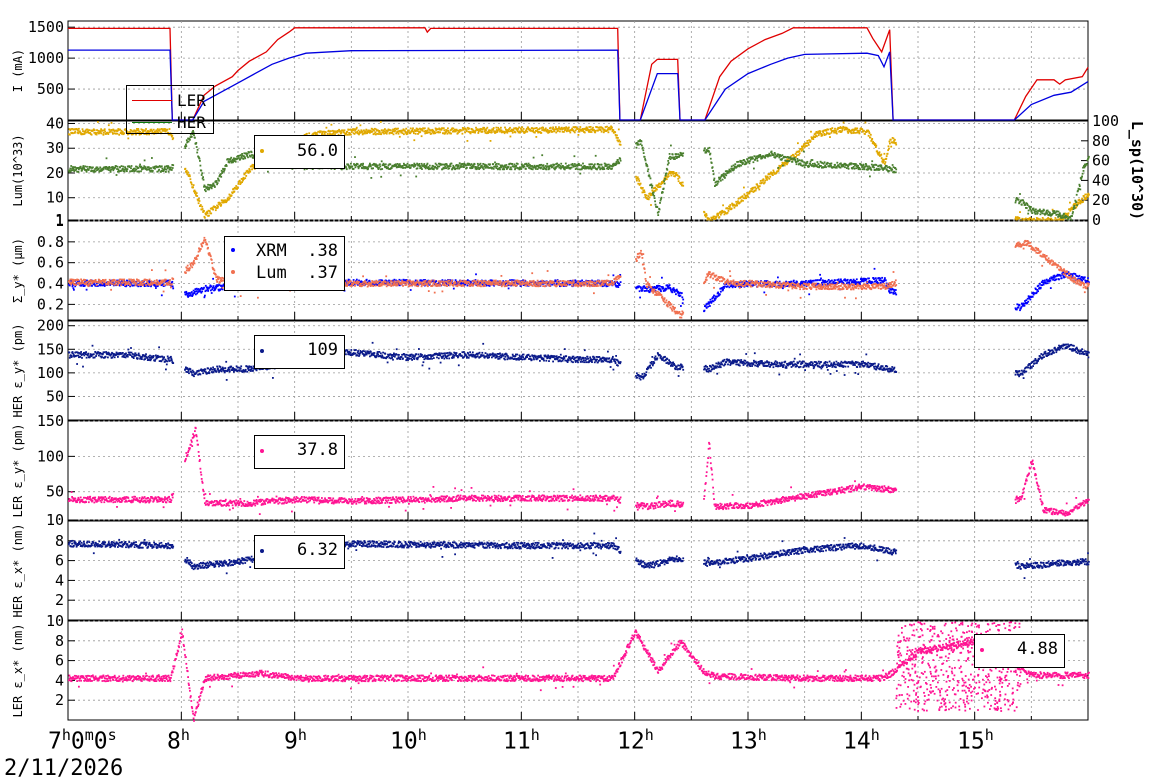 The image size is (1160, 782). Describe the element at coordinates (55, 198) in the screenshot. I see `y-tick-label: 10` at that location.